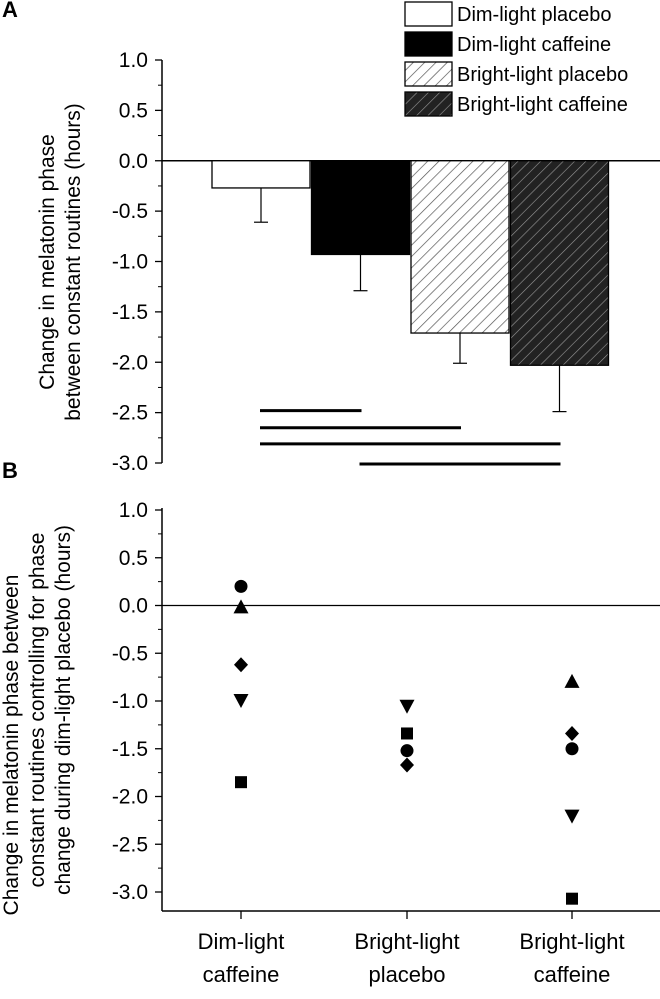 Image resolution: width=660 pixels, height=999 pixels. What do you see at coordinates (130, 362) in the screenshot?
I see `panel-a-ytick-label: -2.0` at bounding box center [130, 362].